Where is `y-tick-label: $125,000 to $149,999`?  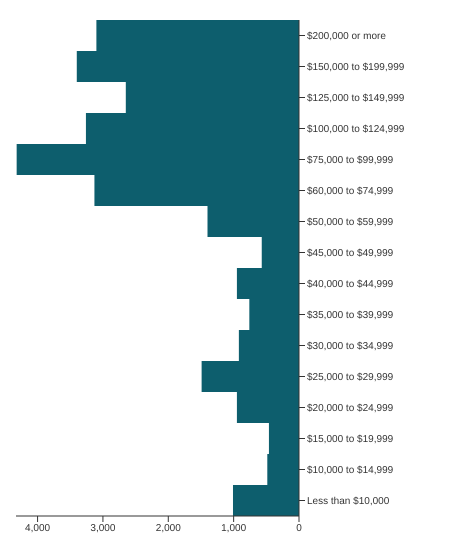 y-tick-label: $125,000 to $149,999 is located at coordinates (356, 98).